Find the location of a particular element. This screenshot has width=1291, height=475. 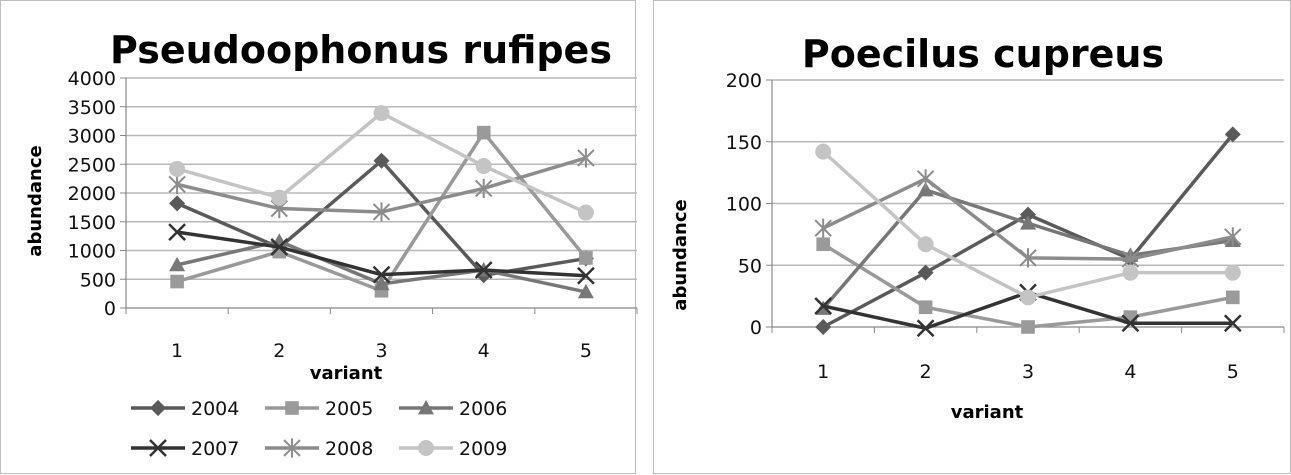

y-tick-label: 100 is located at coordinates (744, 205).